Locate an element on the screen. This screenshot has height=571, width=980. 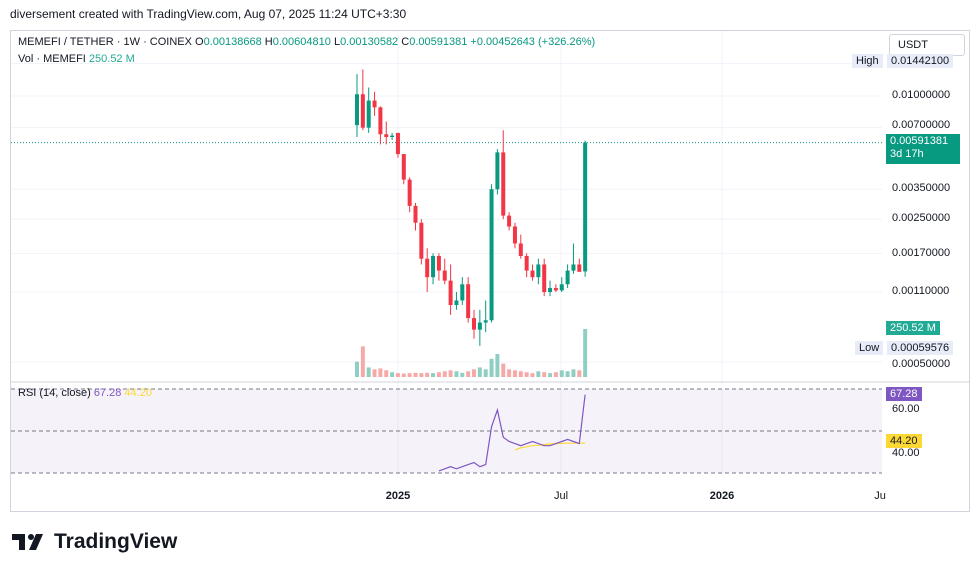
last-price-tag: 0.00591381 3d 17h is located at coordinates (923, 149).